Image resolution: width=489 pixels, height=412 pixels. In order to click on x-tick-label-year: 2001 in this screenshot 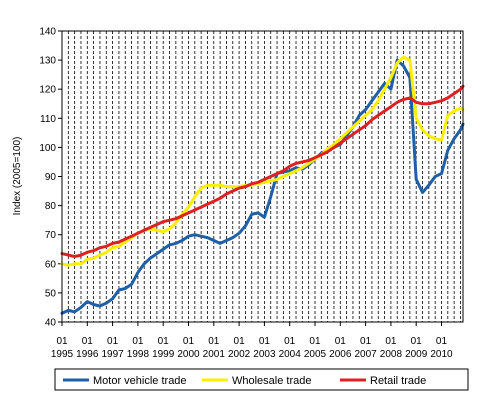, I will do `click(214, 354)`.